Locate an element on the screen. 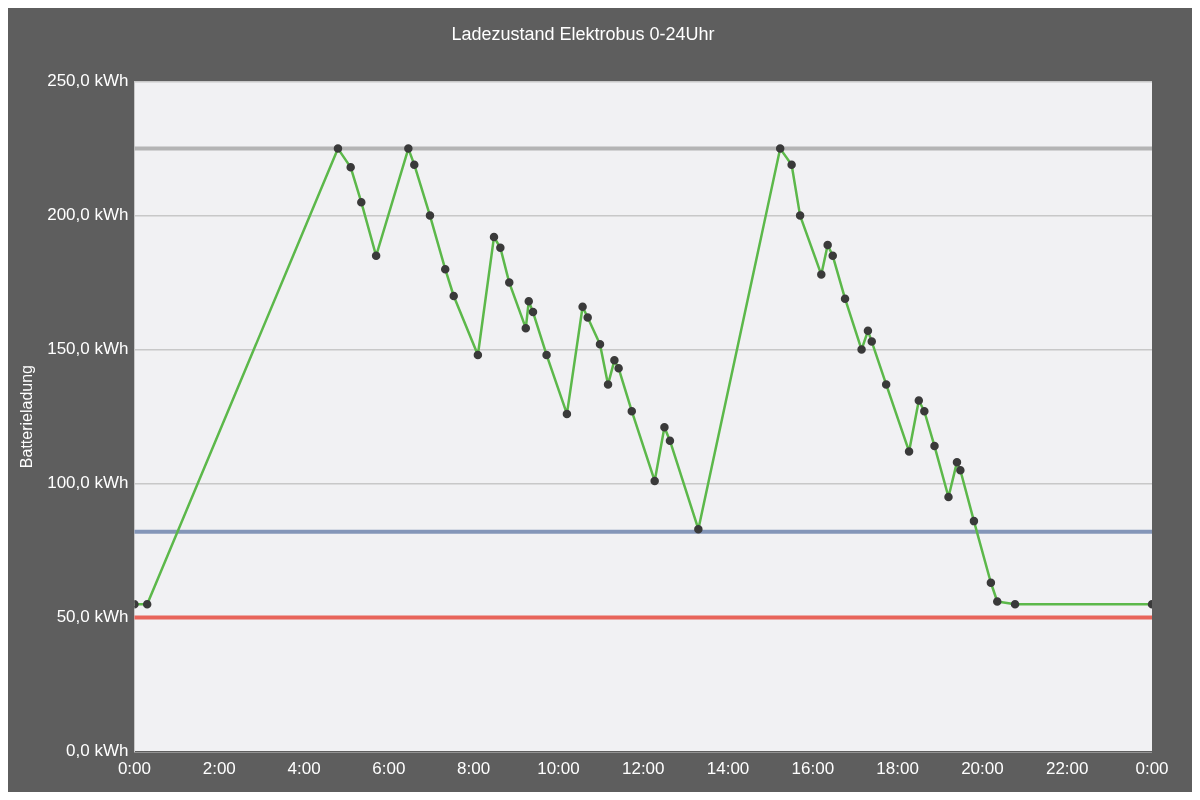  x-tick-label: 16:00 is located at coordinates (813, 769).